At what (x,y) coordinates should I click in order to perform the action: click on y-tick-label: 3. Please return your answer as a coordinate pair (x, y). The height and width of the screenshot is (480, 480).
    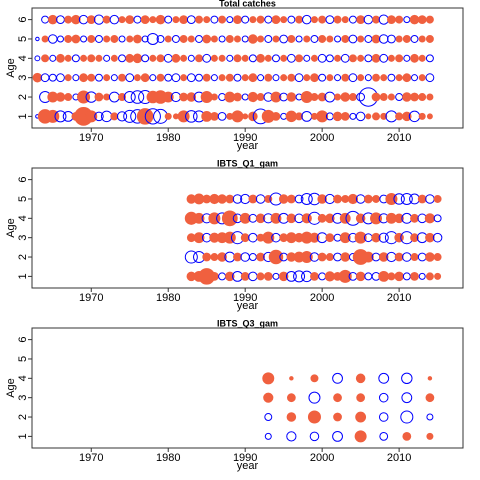
    Looking at the image, I should click on (23, 78).